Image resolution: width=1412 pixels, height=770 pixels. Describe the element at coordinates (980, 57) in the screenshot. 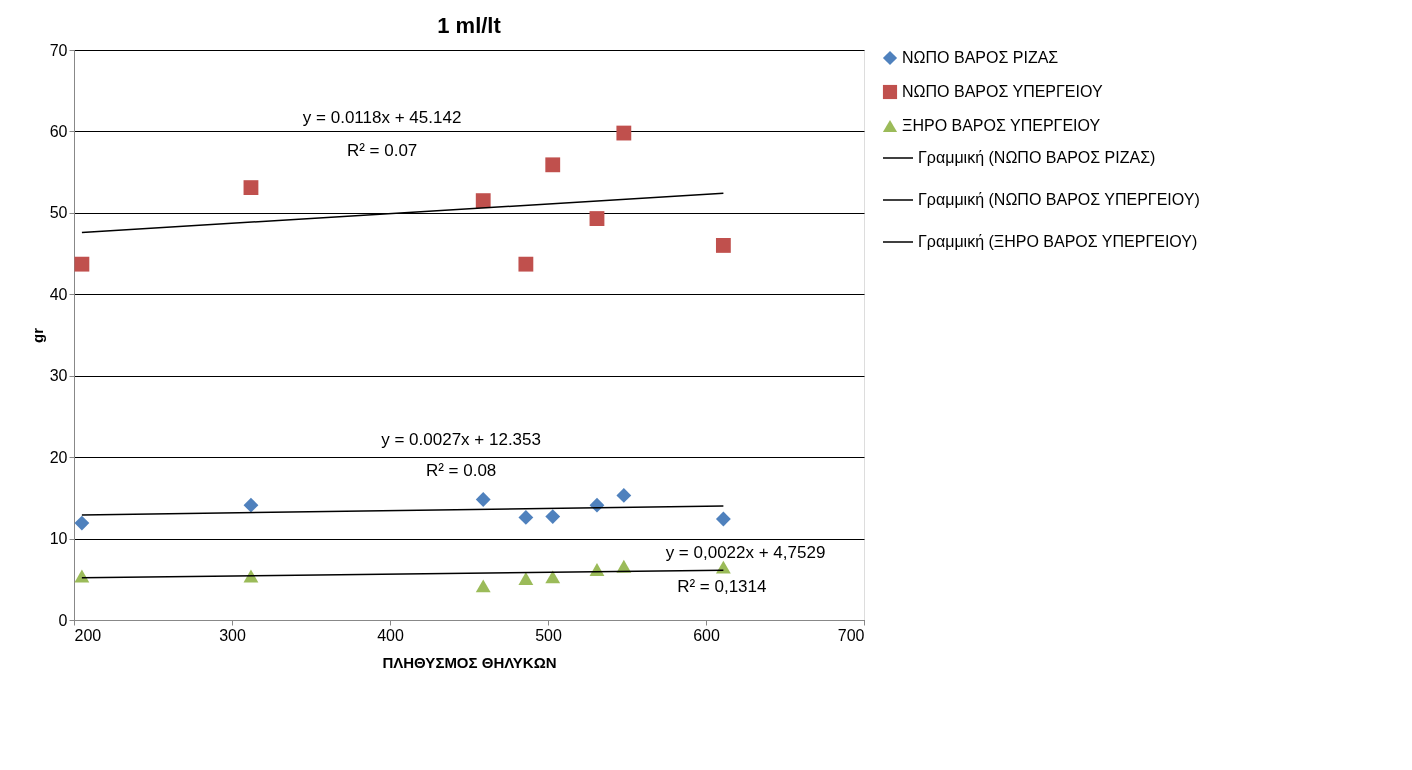

I see `legend-label: ΝΩΠΟ ΒΑΡΟΣ ΡΙΖΑΣ` at that location.